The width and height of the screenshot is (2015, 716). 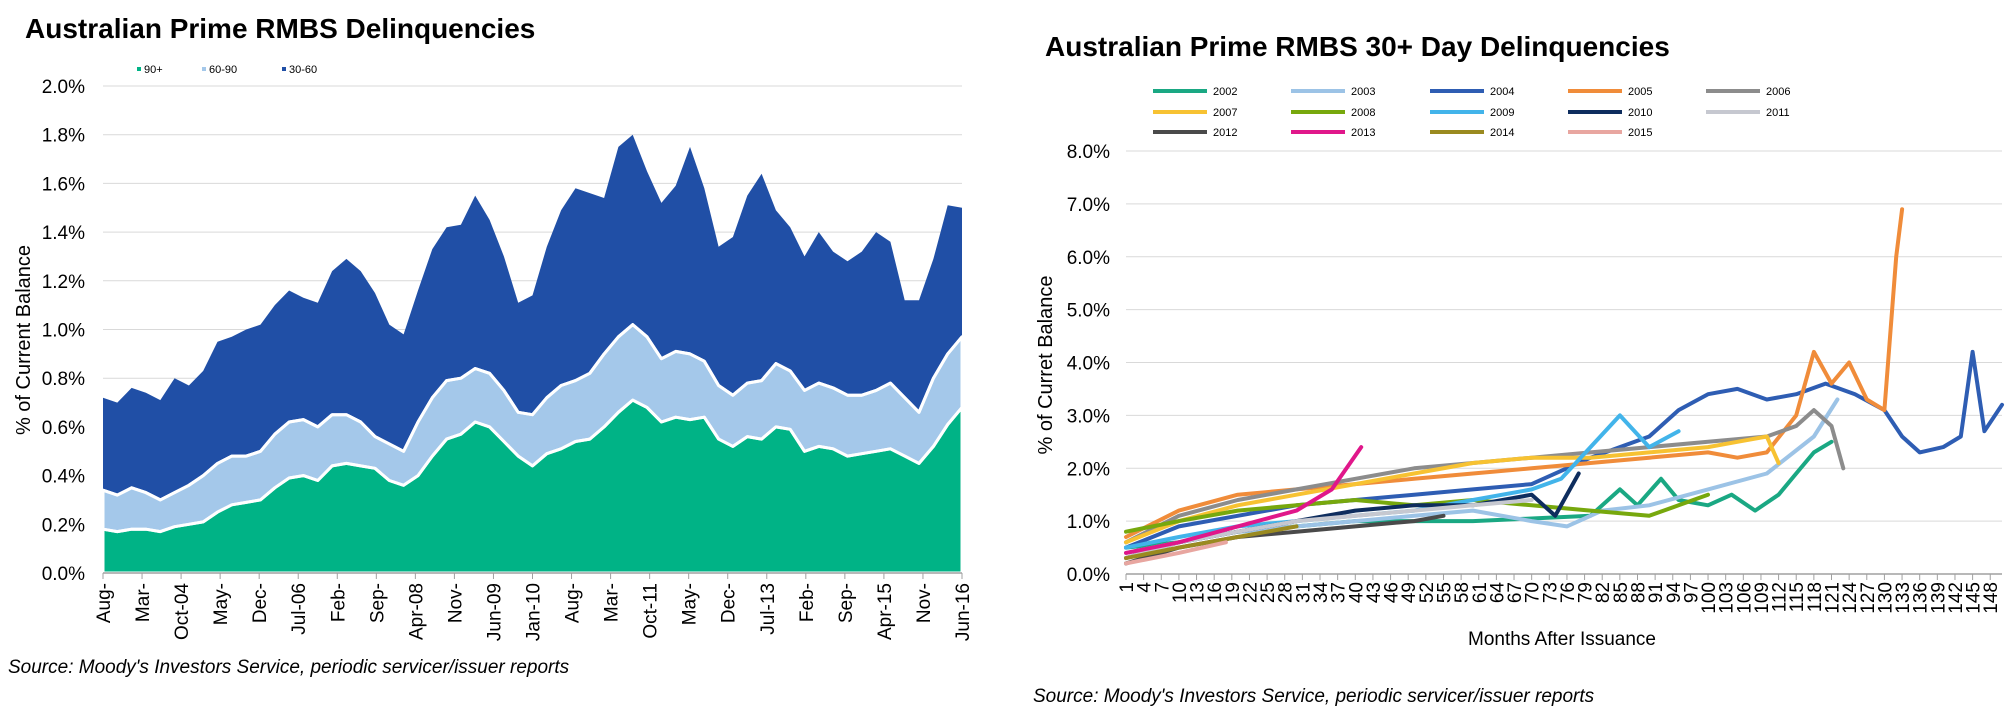 What do you see at coordinates (1640, 133) in the screenshot?
I see `right-legend-label: 2015` at bounding box center [1640, 133].